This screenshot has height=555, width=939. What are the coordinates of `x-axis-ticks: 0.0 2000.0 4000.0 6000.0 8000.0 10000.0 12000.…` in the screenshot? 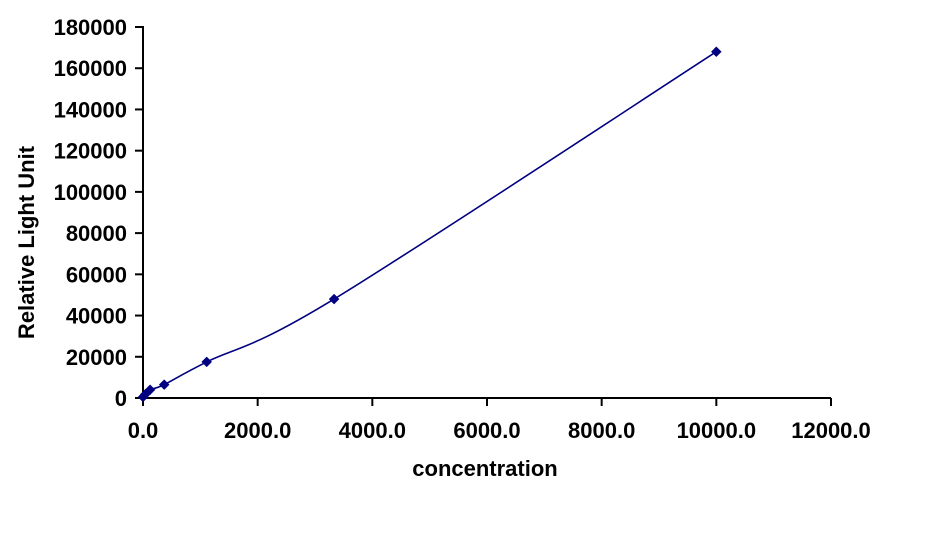 It's located at (499, 420).